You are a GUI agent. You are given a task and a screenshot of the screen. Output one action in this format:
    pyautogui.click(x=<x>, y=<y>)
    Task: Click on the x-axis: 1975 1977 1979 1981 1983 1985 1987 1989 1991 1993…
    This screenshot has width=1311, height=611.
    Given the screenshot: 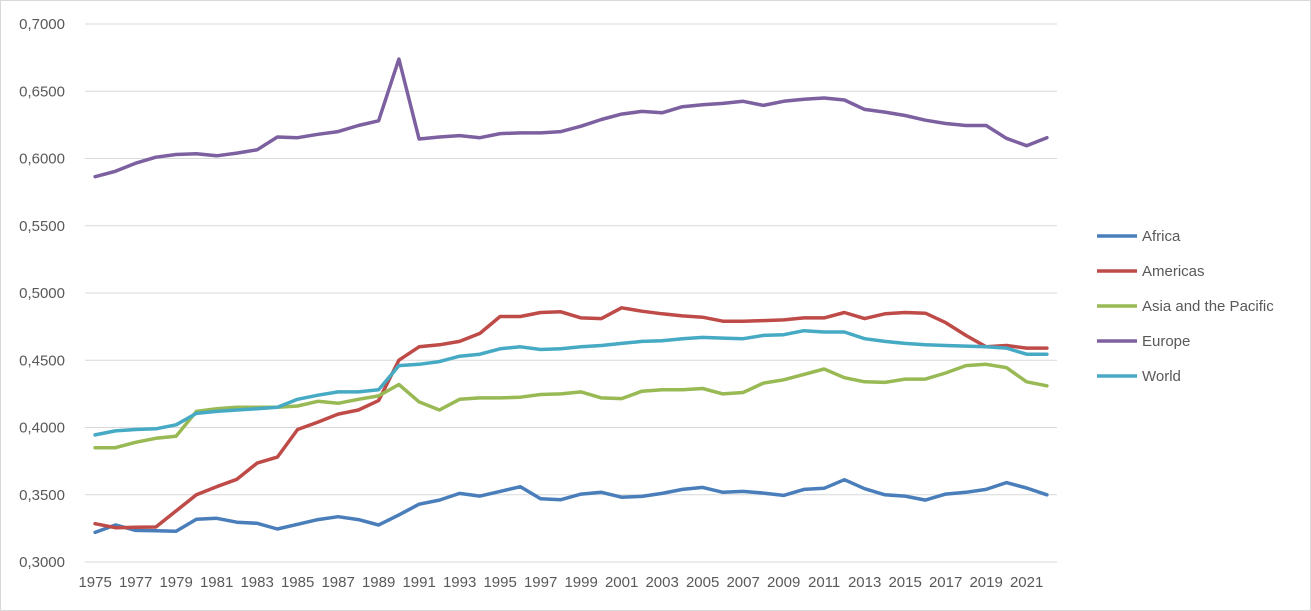 What is the action you would take?
    pyautogui.click(x=567, y=576)
    